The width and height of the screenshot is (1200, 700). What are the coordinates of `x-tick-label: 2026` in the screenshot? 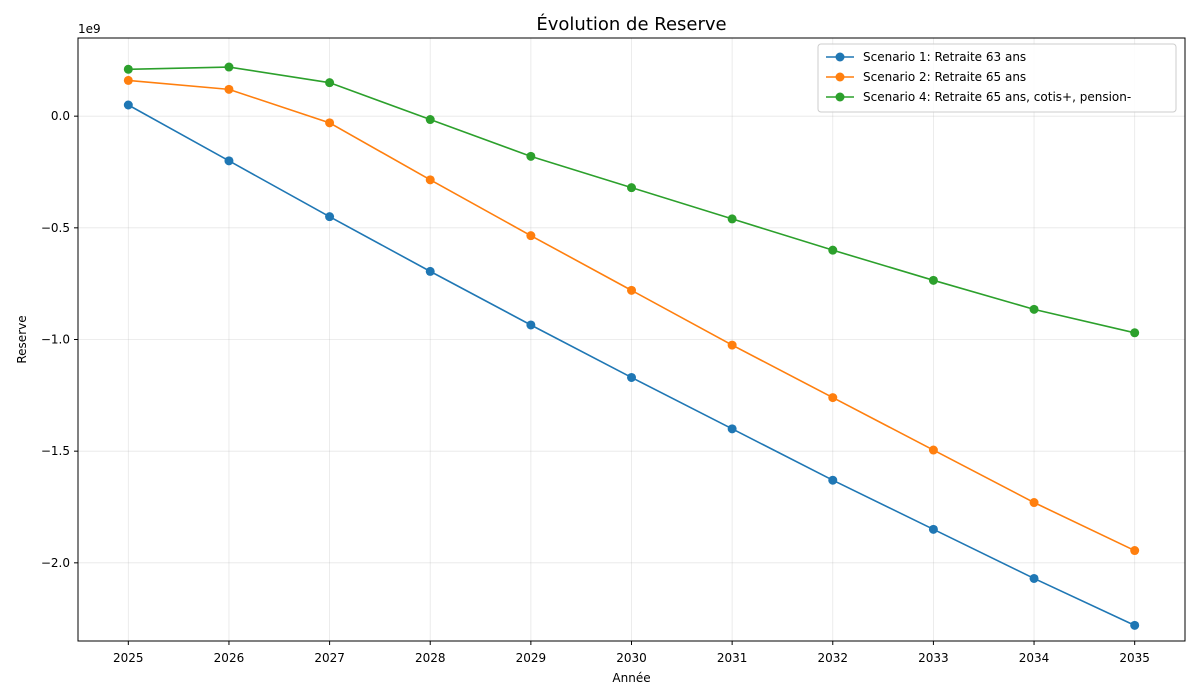 It's located at (229, 658).